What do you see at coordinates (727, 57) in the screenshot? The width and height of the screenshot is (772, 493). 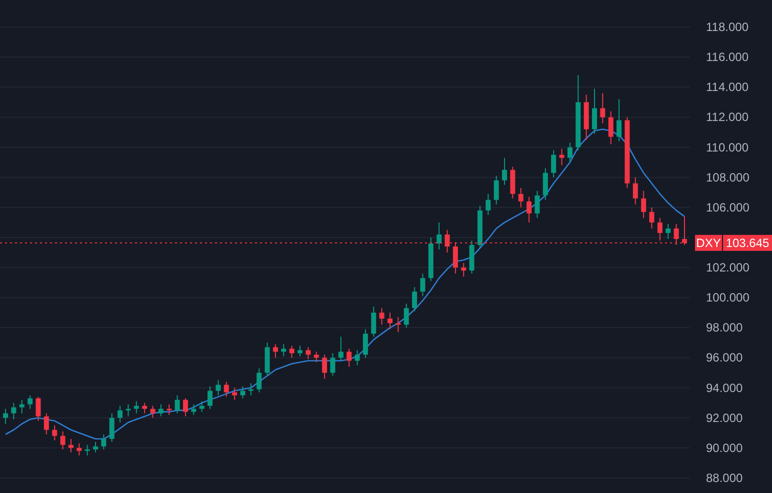 I see `y-tick-label: 116.000` at bounding box center [727, 57].